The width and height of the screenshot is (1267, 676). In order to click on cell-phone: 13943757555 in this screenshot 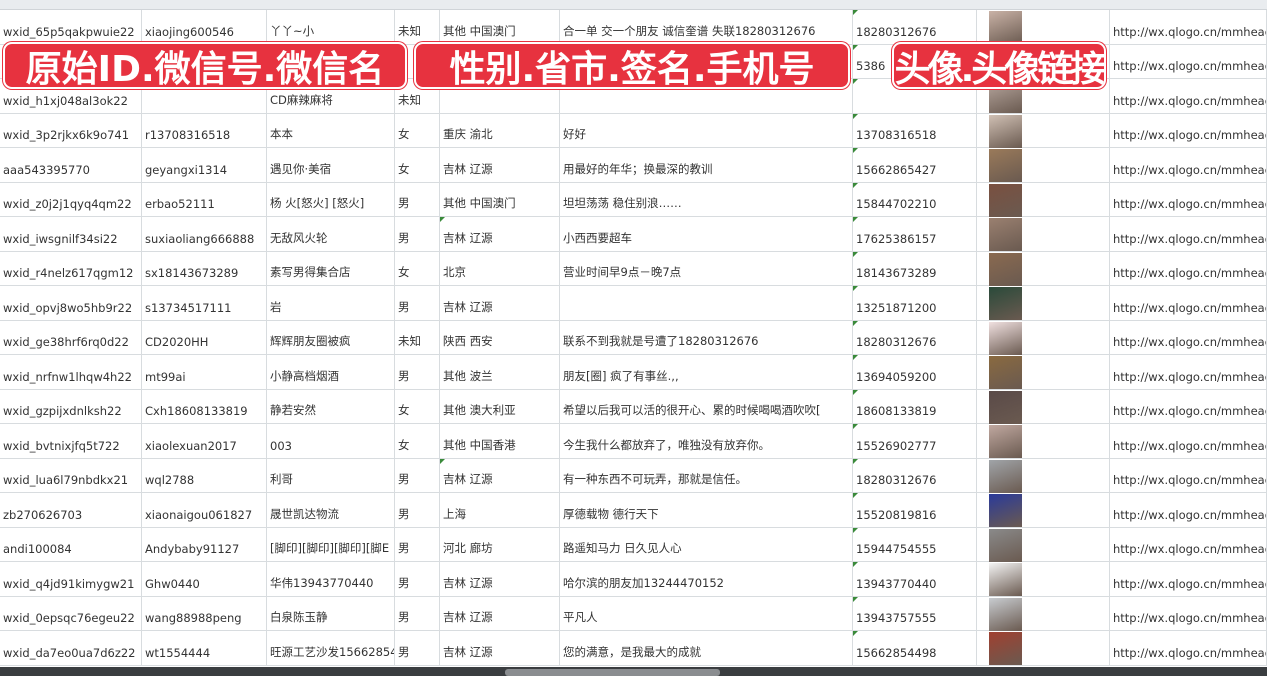, I will do `click(915, 613)`.